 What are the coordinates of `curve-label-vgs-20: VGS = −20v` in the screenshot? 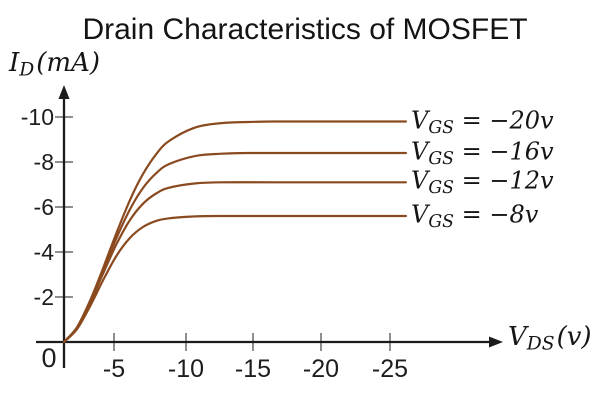 It's located at (482, 121).